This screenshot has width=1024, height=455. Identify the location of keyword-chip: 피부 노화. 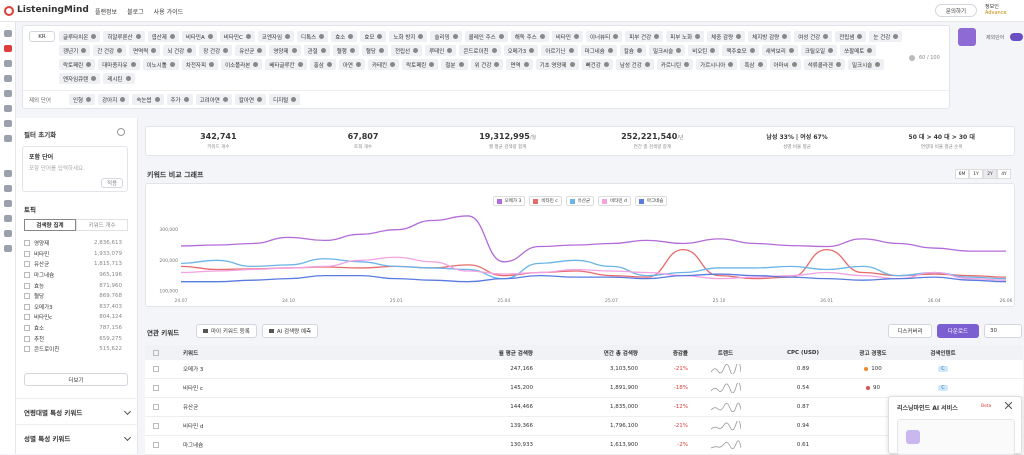
(685, 36).